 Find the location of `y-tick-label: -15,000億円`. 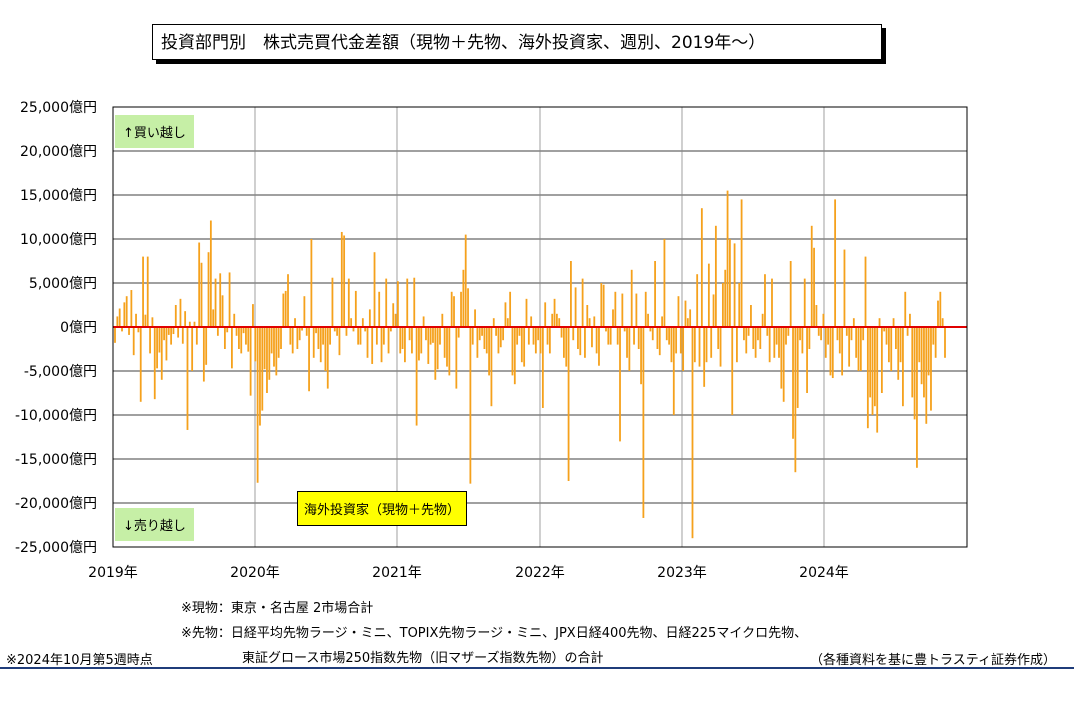

y-tick-label: -15,000億円 is located at coordinates (56, 460).